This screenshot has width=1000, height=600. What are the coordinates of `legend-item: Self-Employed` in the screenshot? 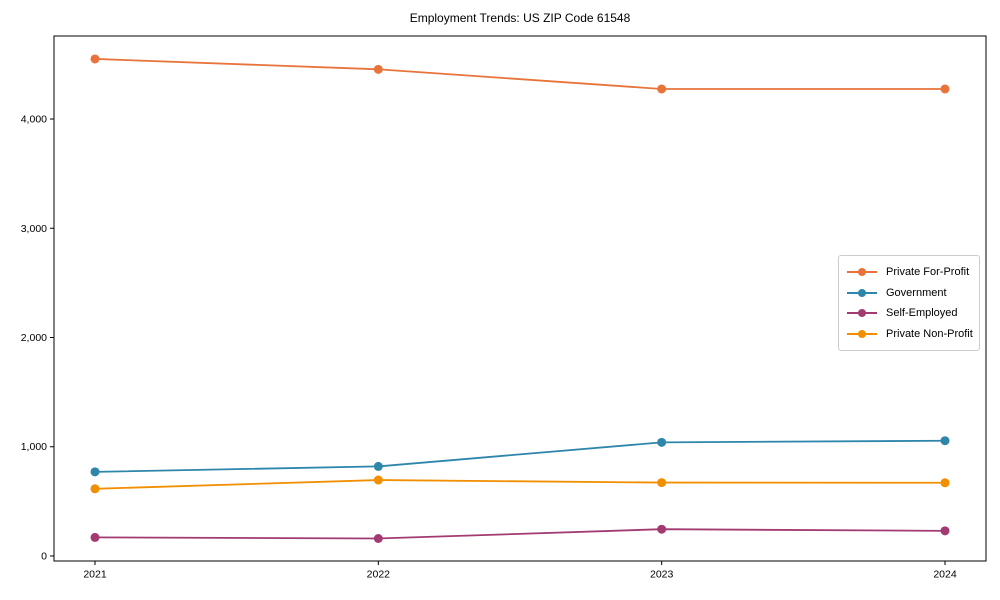 It's located at (909, 313).